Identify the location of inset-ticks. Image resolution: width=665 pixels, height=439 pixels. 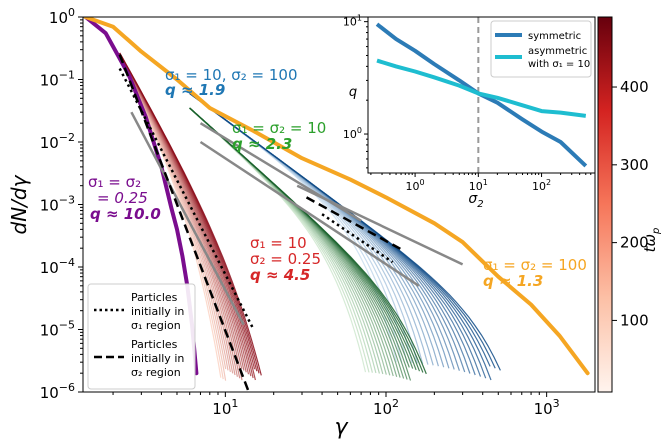
(478, 99).